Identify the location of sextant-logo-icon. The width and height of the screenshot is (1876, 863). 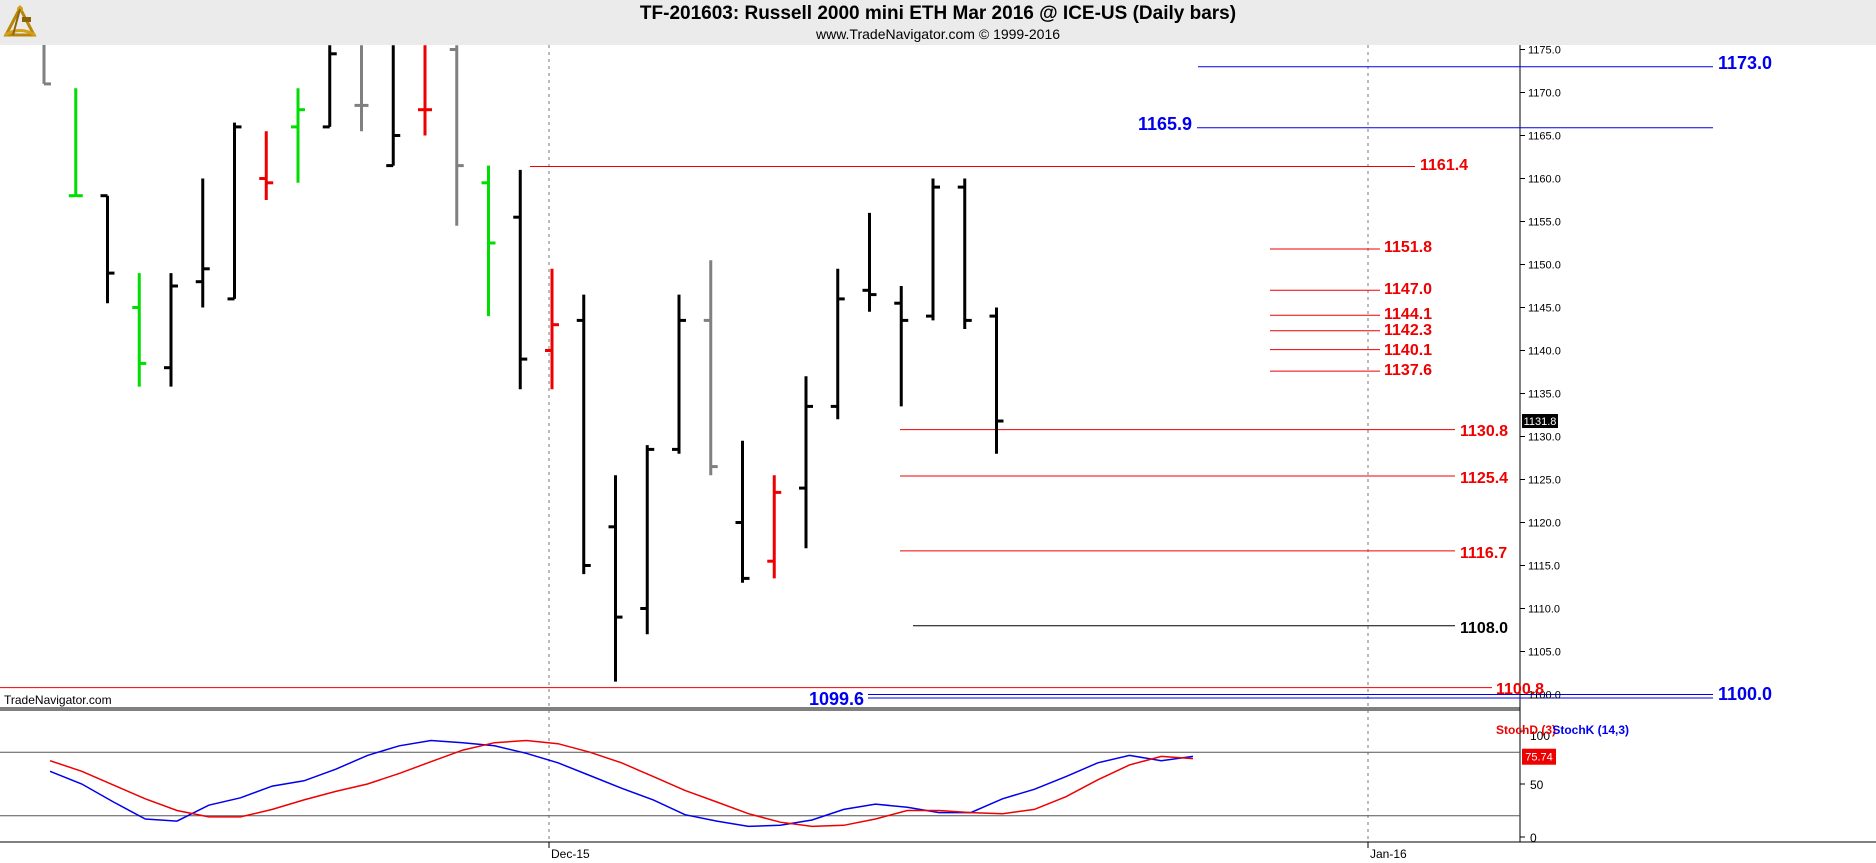
(20, 20).